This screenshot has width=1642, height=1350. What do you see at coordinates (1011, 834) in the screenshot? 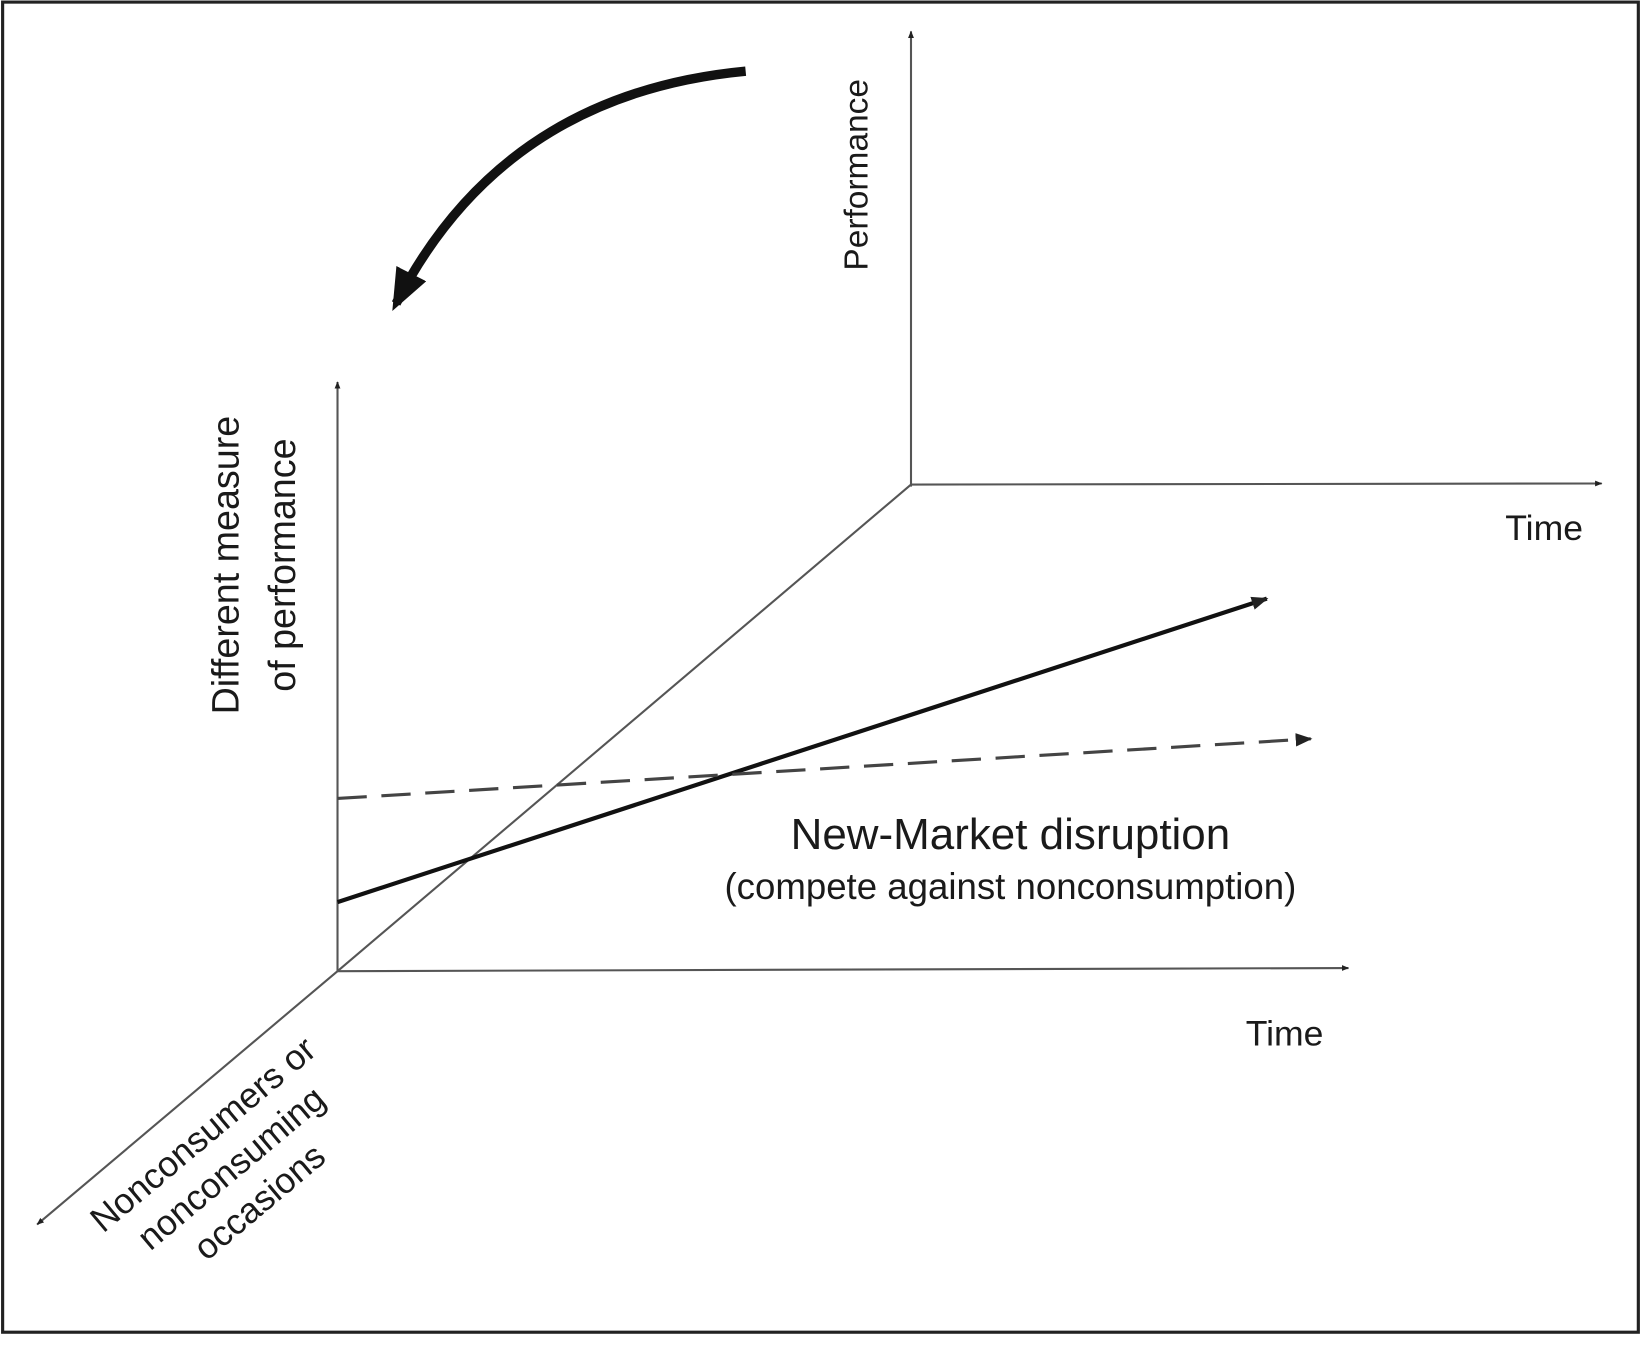
I see `caption-title: New-Market disruption` at bounding box center [1011, 834].